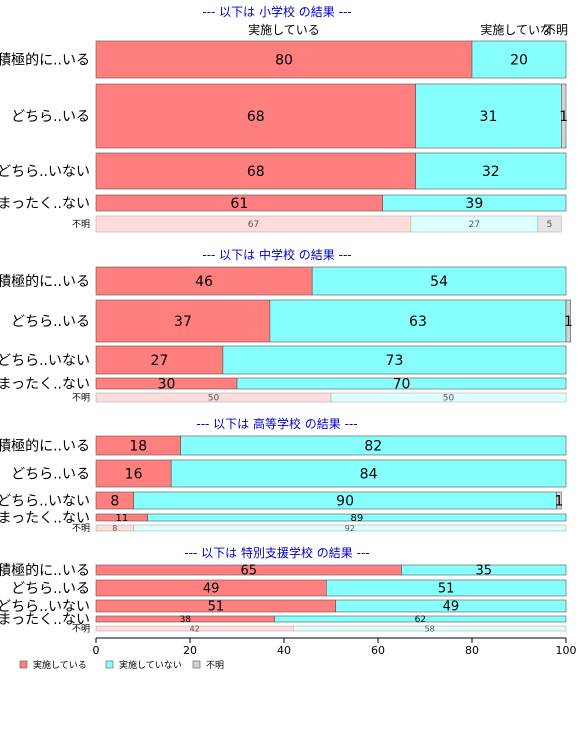  I want to click on bar-value-label: 31, so click(489, 117).